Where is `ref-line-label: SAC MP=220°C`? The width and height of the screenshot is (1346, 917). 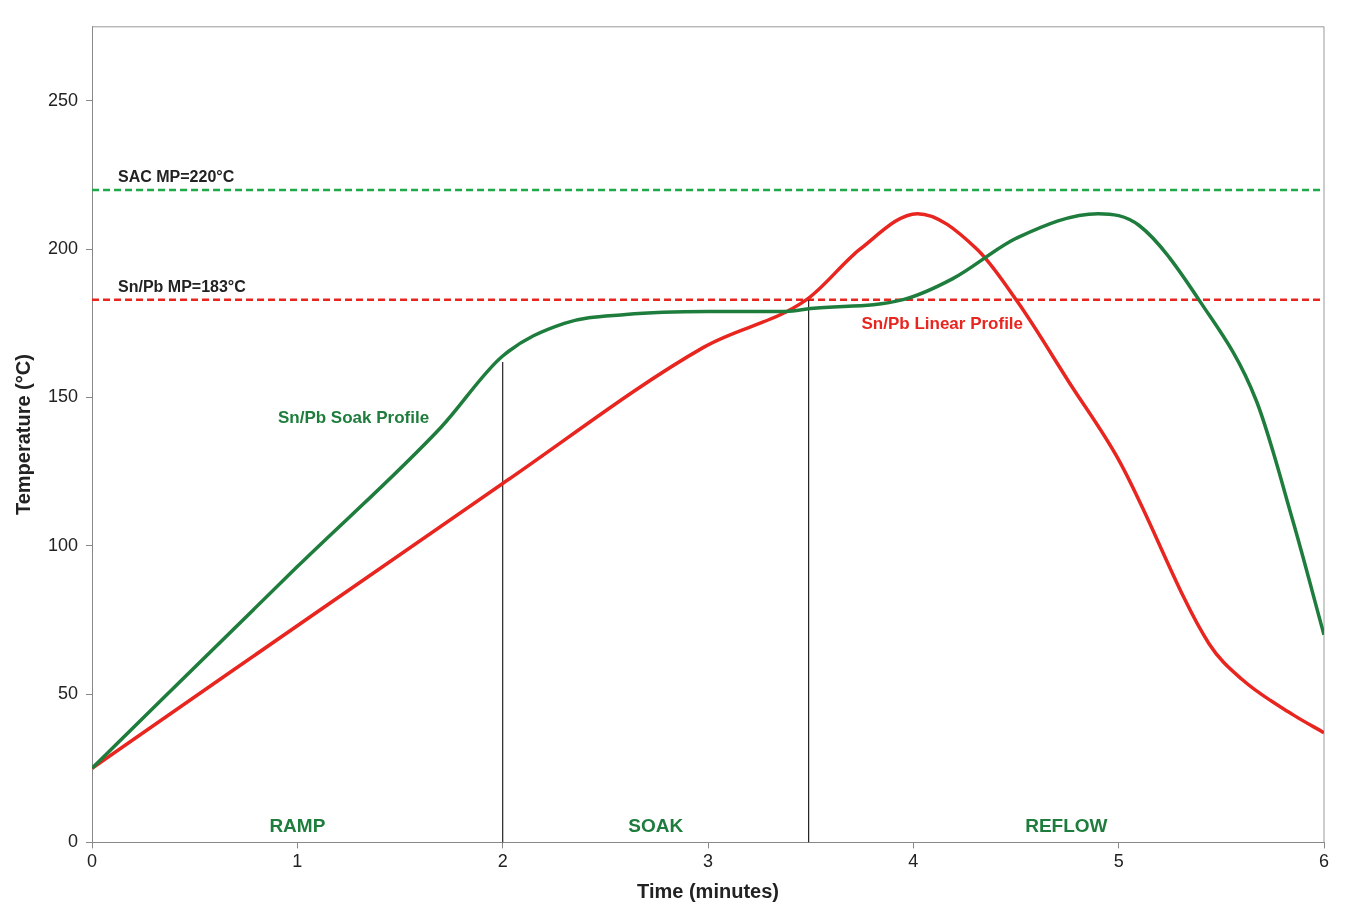 ref-line-label: SAC MP=220°C is located at coordinates (176, 177).